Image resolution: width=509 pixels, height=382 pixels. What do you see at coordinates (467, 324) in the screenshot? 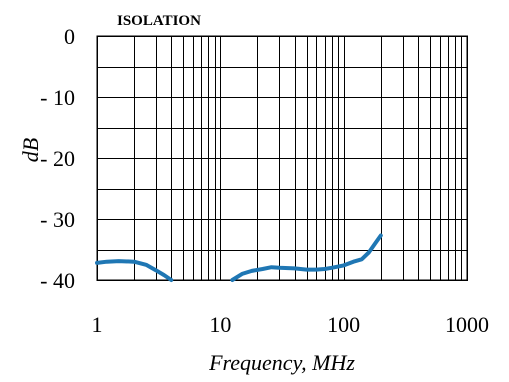
I see `x-tick-label: 1000` at bounding box center [467, 324].